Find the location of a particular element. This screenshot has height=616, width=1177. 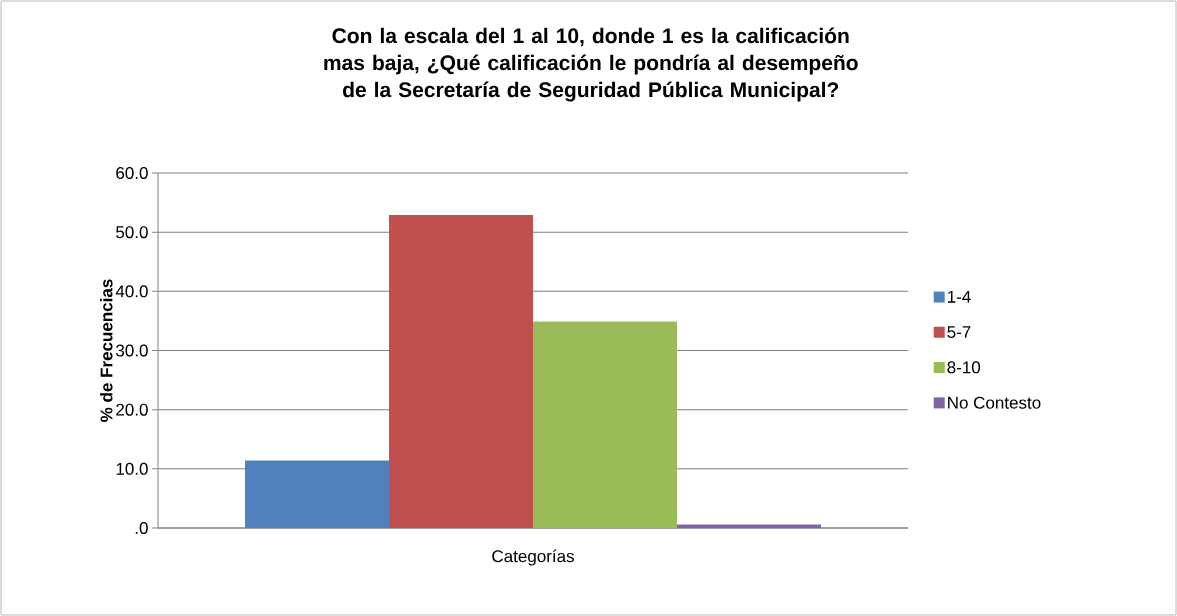

y-tick-label: 30.0 is located at coordinates (132, 350).